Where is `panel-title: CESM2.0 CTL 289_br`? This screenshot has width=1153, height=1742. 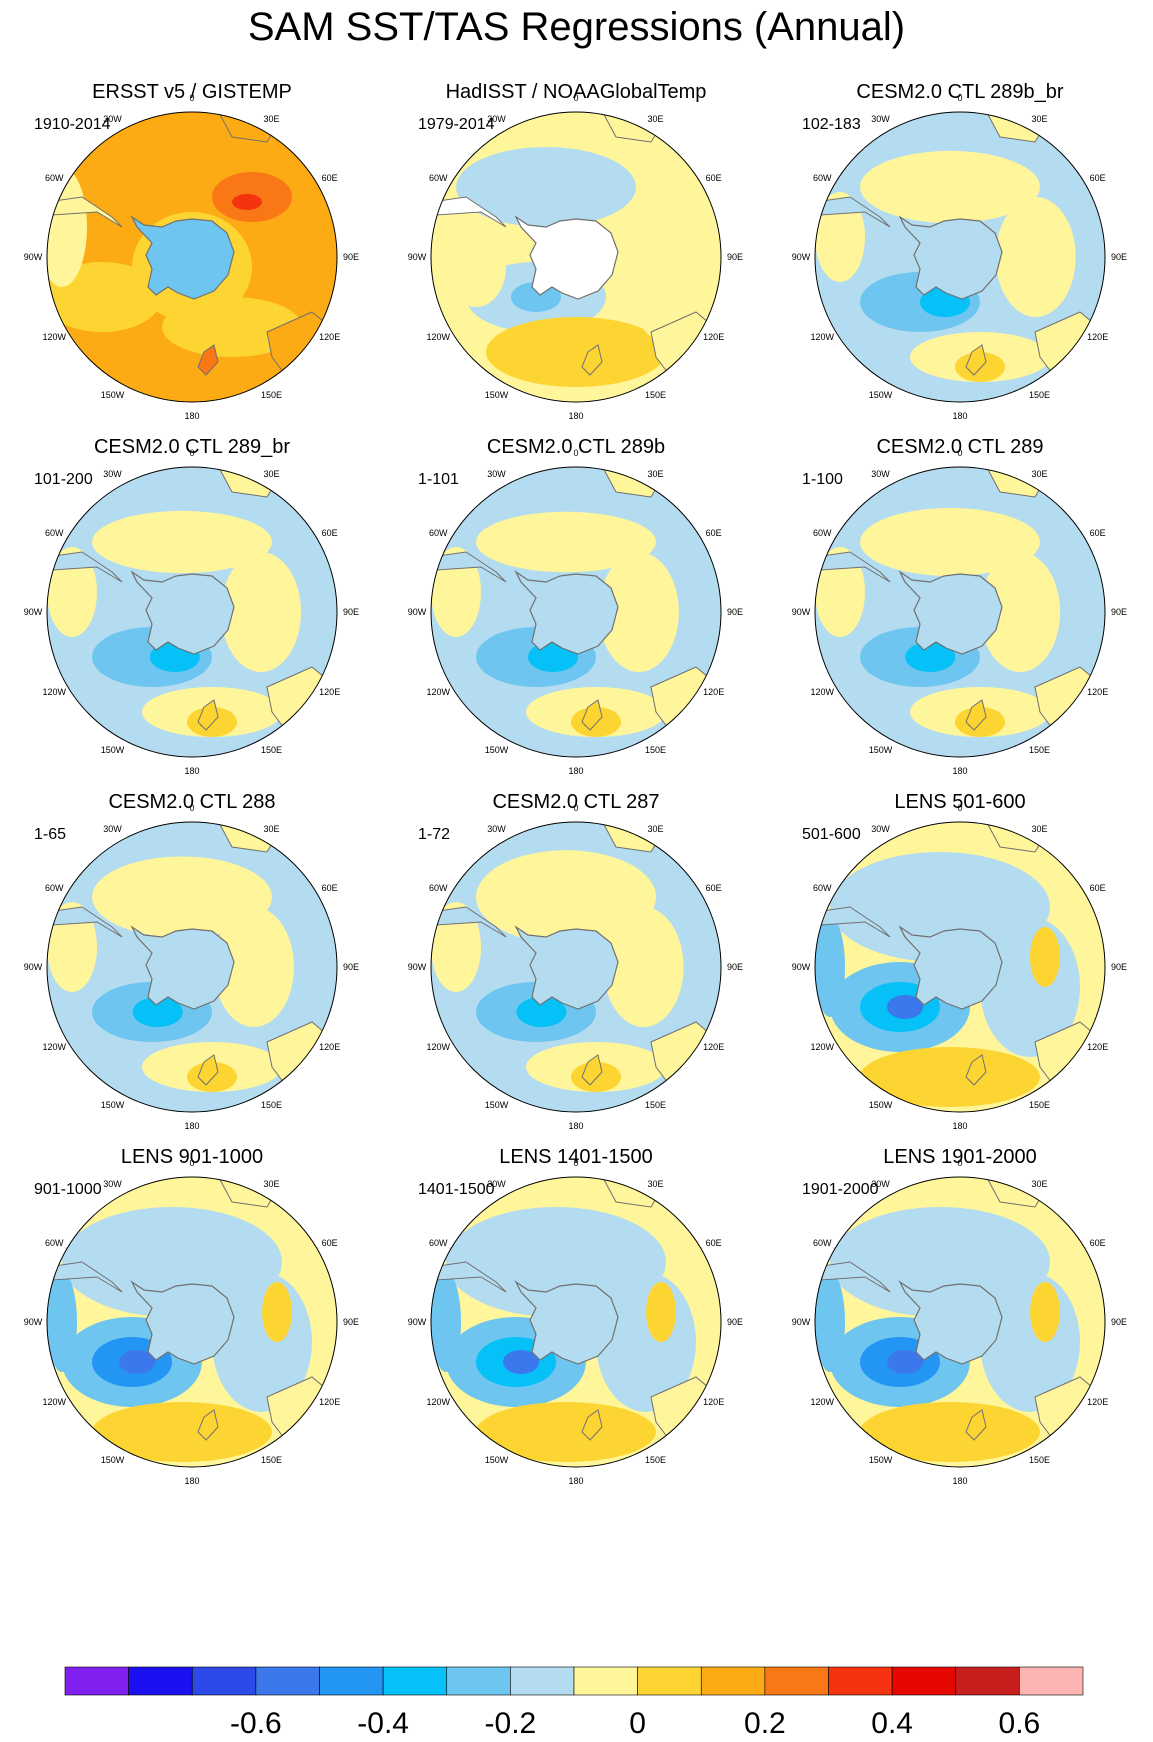 panel-title: CESM2.0 CTL 289_br is located at coordinates (191, 447).